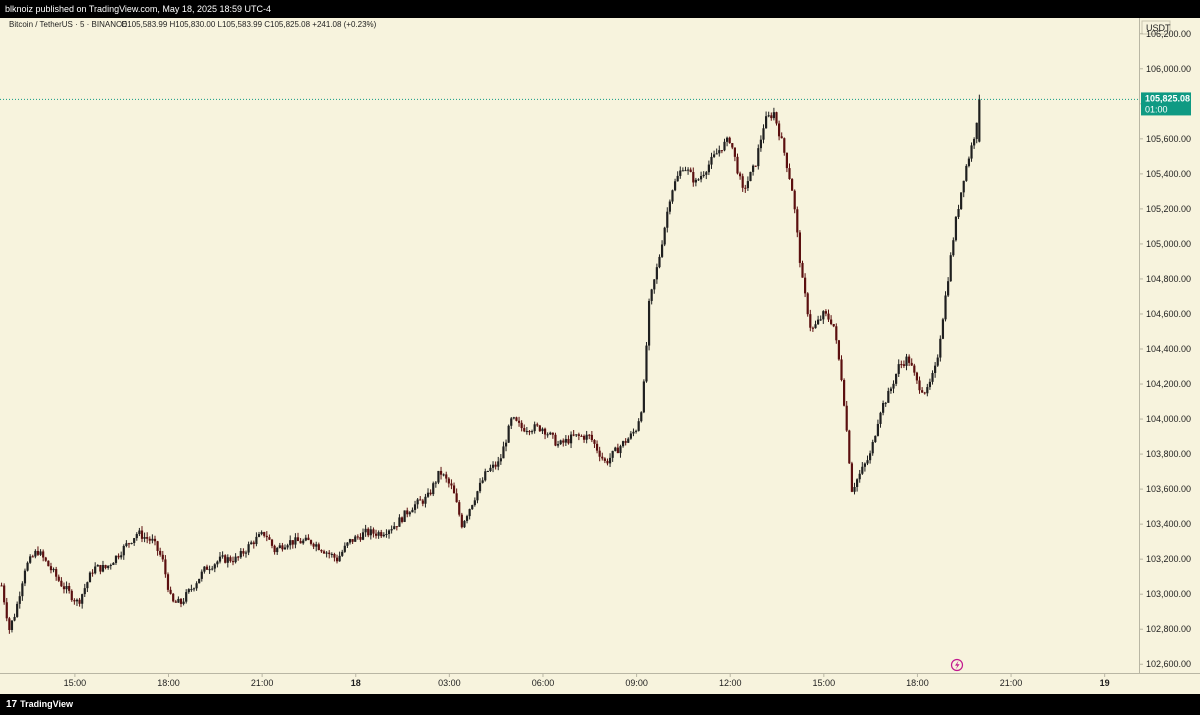 The height and width of the screenshot is (715, 1200). What do you see at coordinates (1168, 174) in the screenshot?
I see `price-tick-label: 105,400.00` at bounding box center [1168, 174].